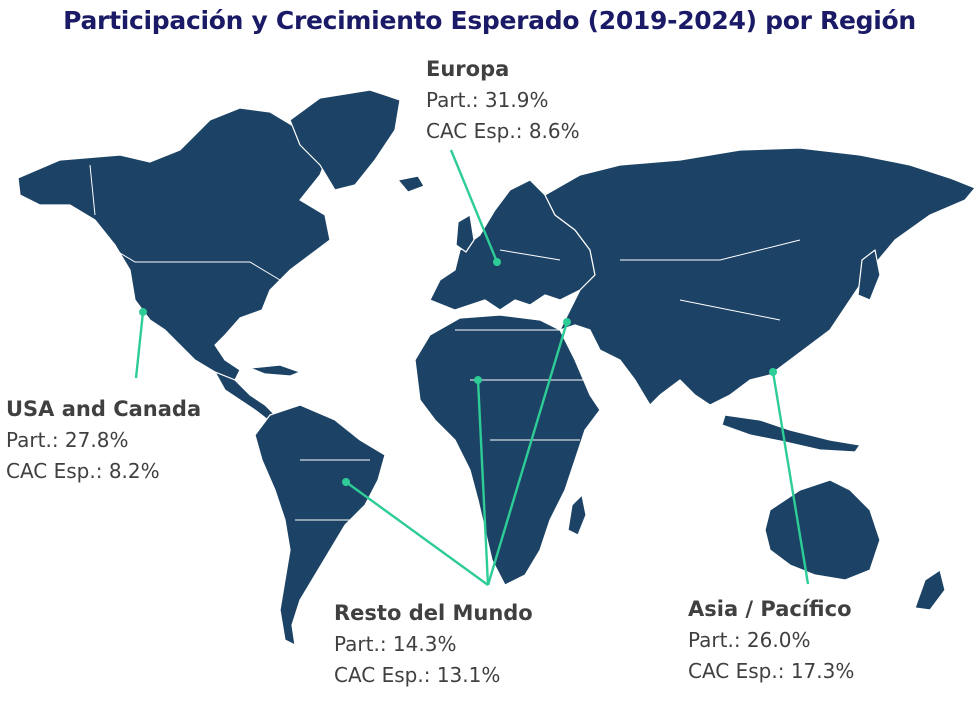 Image resolution: width=979 pixels, height=701 pixels. Describe the element at coordinates (771, 671) in the screenshot. I see `asia-pacific-cagr: CAC Esp.: 17.3%` at that location.